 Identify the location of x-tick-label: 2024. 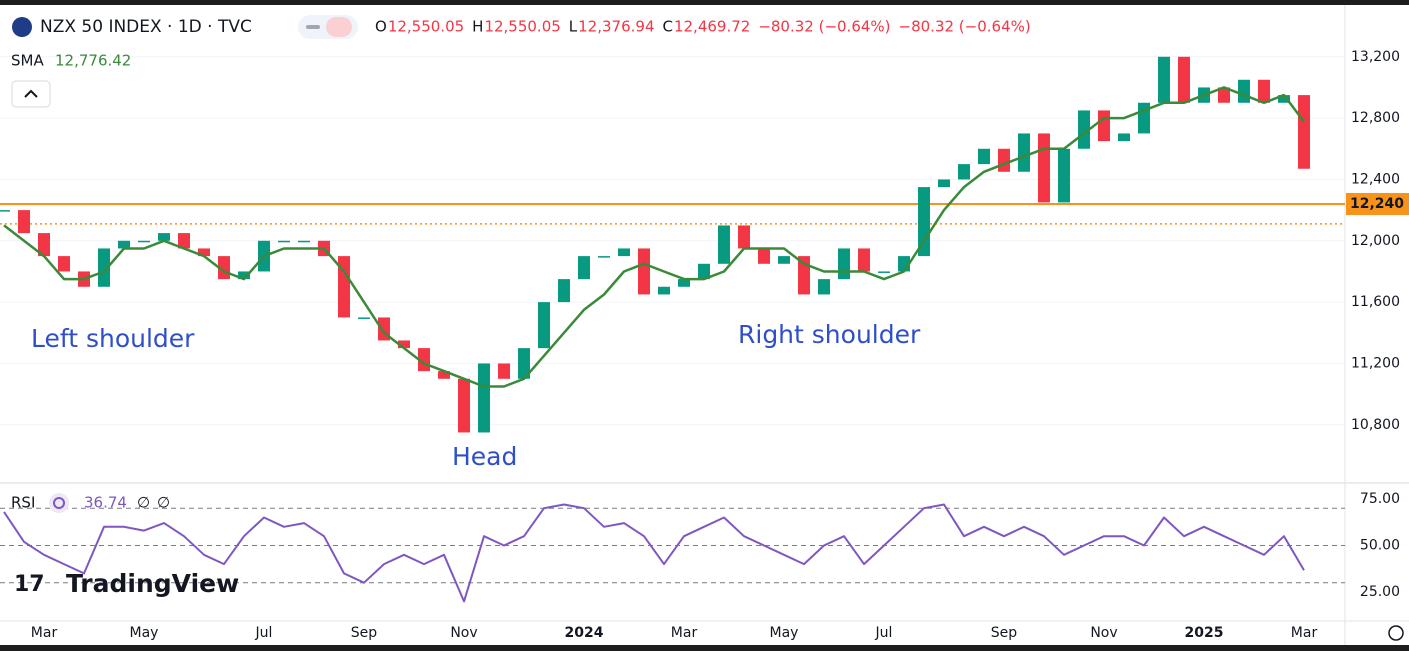
(584, 633).